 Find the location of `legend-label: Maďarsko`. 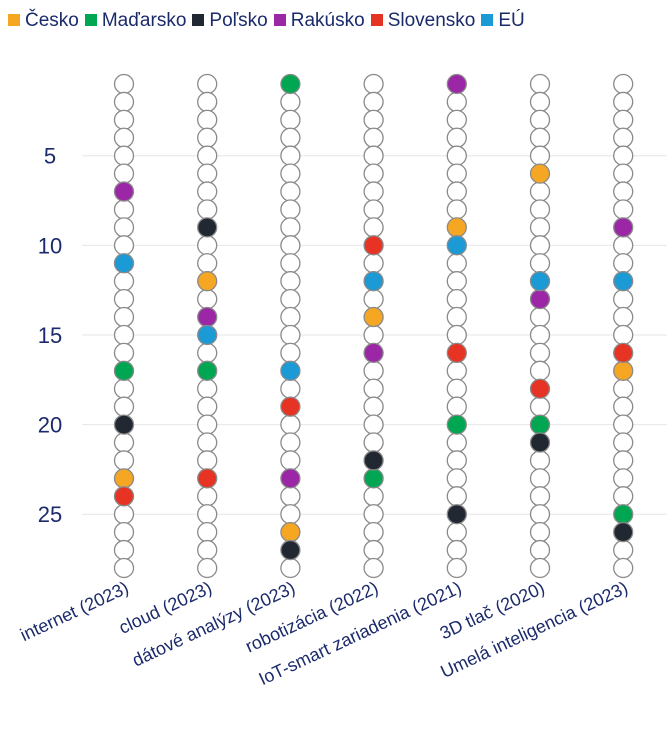

legend-label: Maďarsko is located at coordinates (144, 20).